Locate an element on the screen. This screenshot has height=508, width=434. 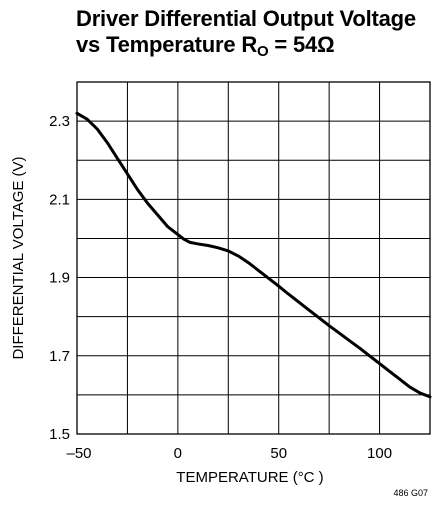
chart-title-subscript: O is located at coordinates (263, 51).